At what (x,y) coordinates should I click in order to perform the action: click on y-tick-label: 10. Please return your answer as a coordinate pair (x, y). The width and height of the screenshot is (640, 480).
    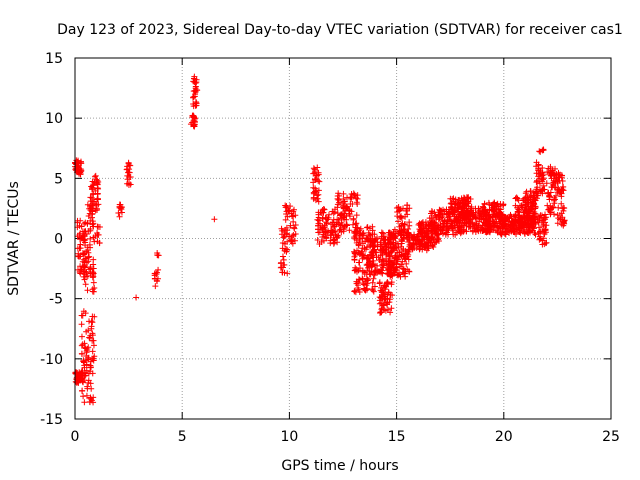
    Looking at the image, I should click on (54, 119).